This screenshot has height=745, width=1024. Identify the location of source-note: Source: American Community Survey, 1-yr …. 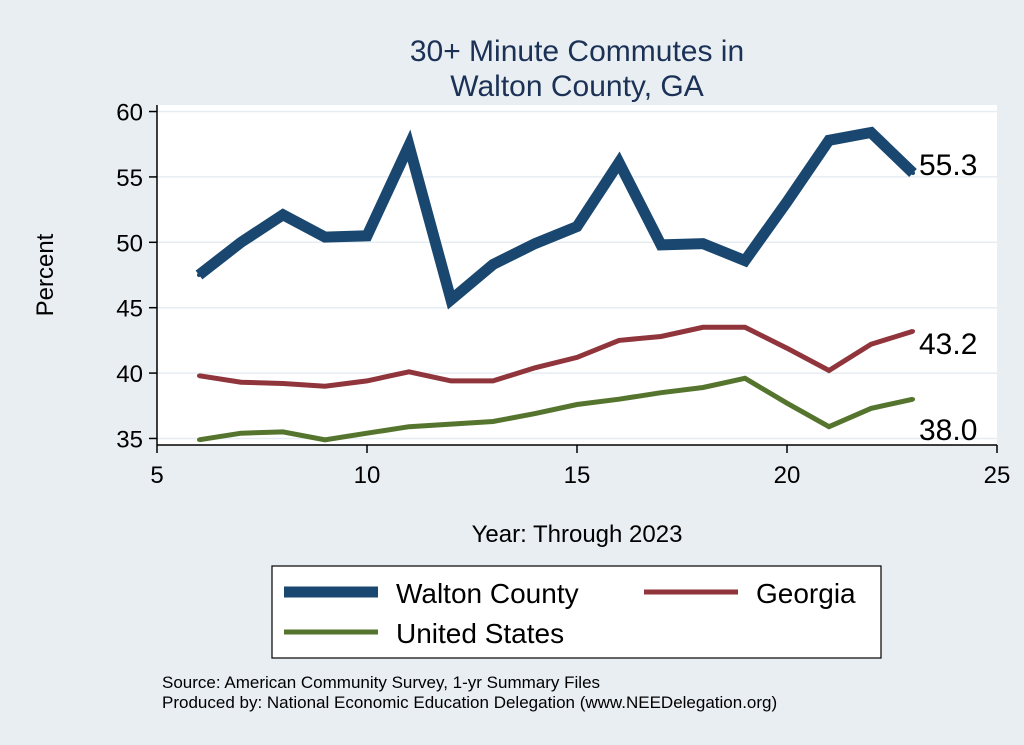
(381, 682).